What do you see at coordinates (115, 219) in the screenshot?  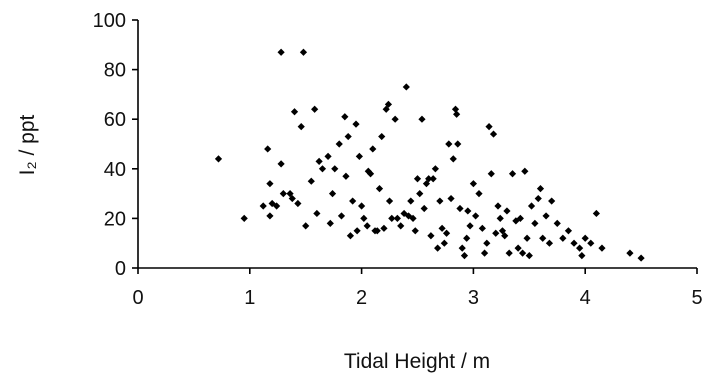 I see `y-tick-label: 20` at bounding box center [115, 219].